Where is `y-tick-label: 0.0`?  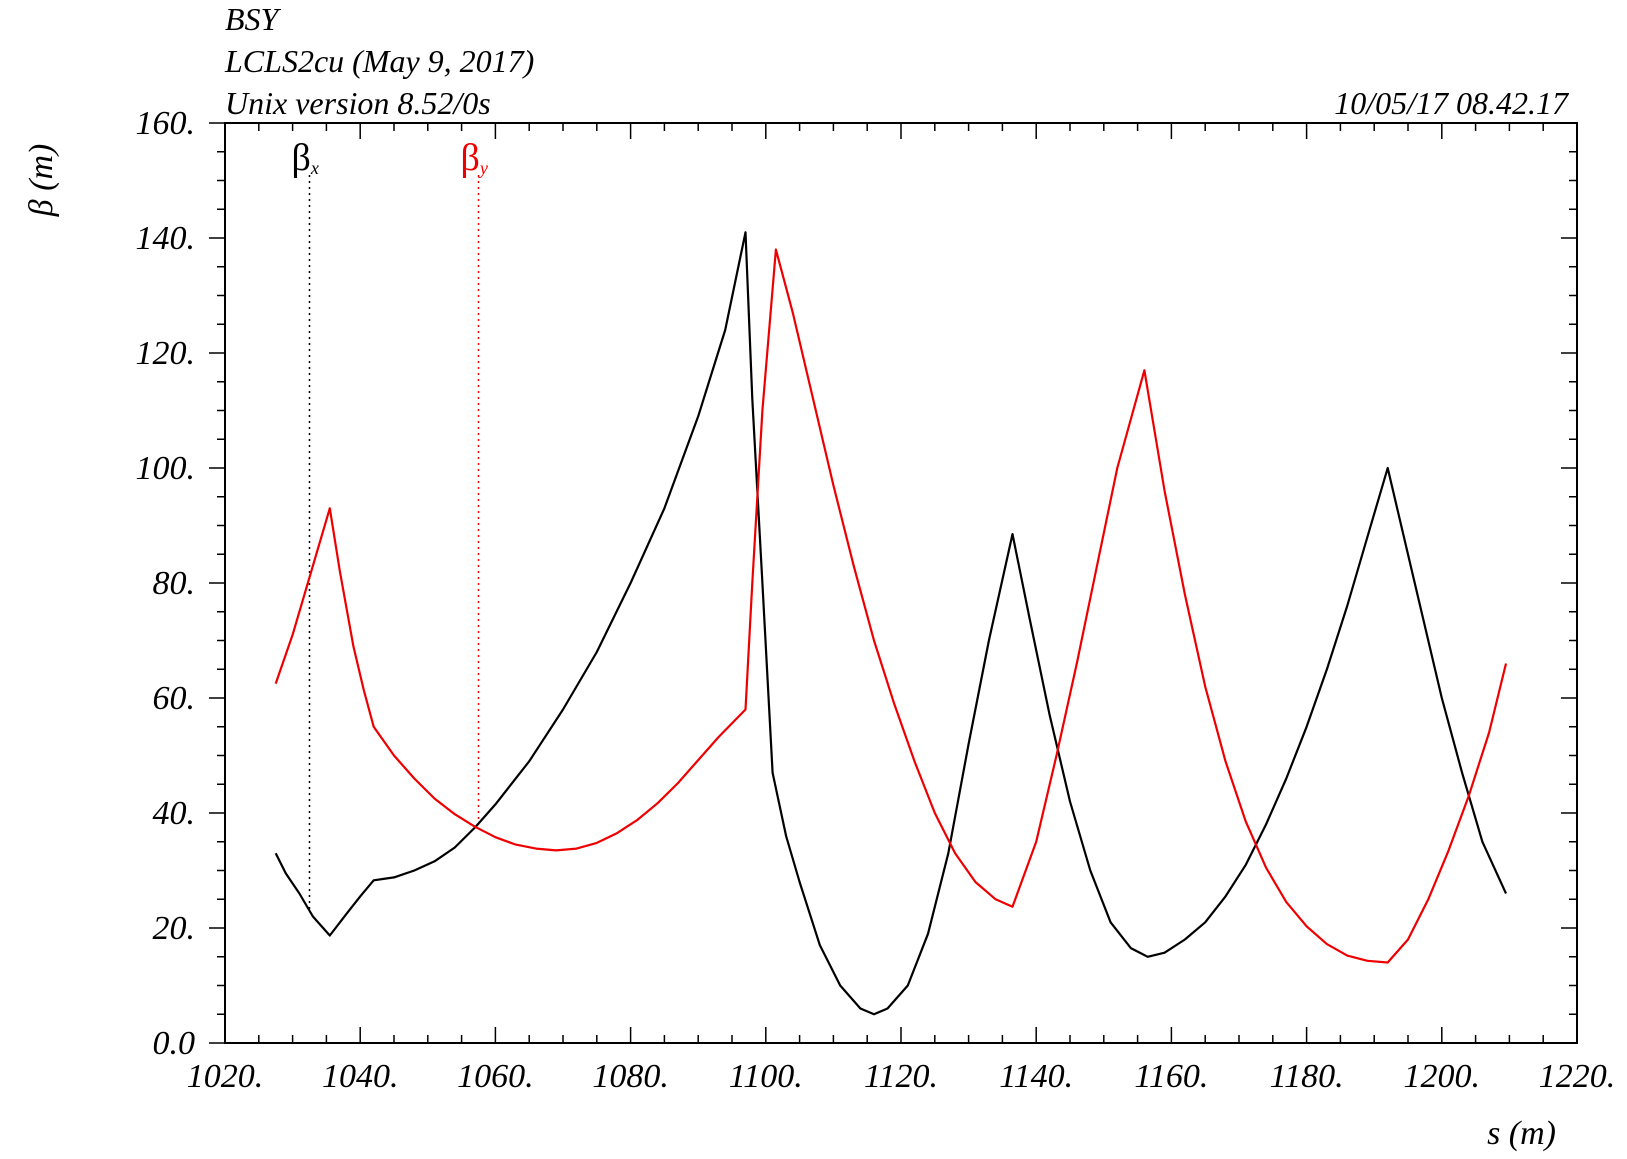
y-tick-label: 0.0 is located at coordinates (174, 1043).